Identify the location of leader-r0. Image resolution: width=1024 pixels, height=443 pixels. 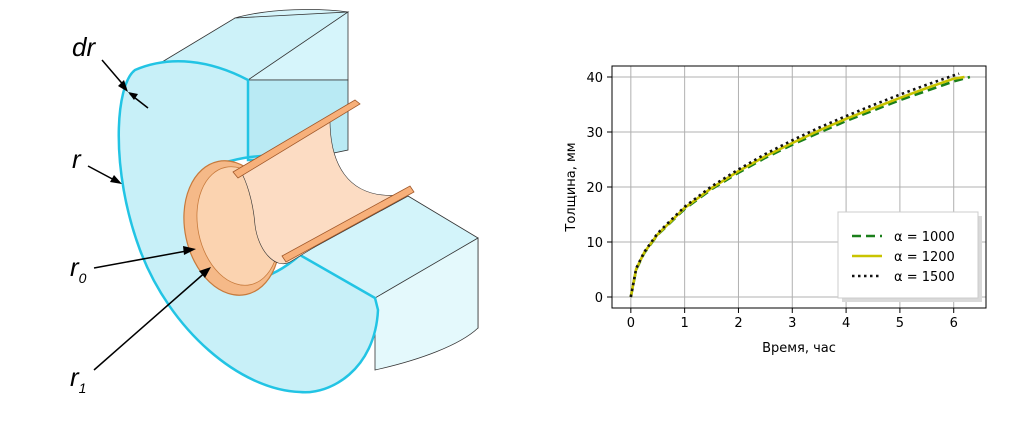
(143, 259).